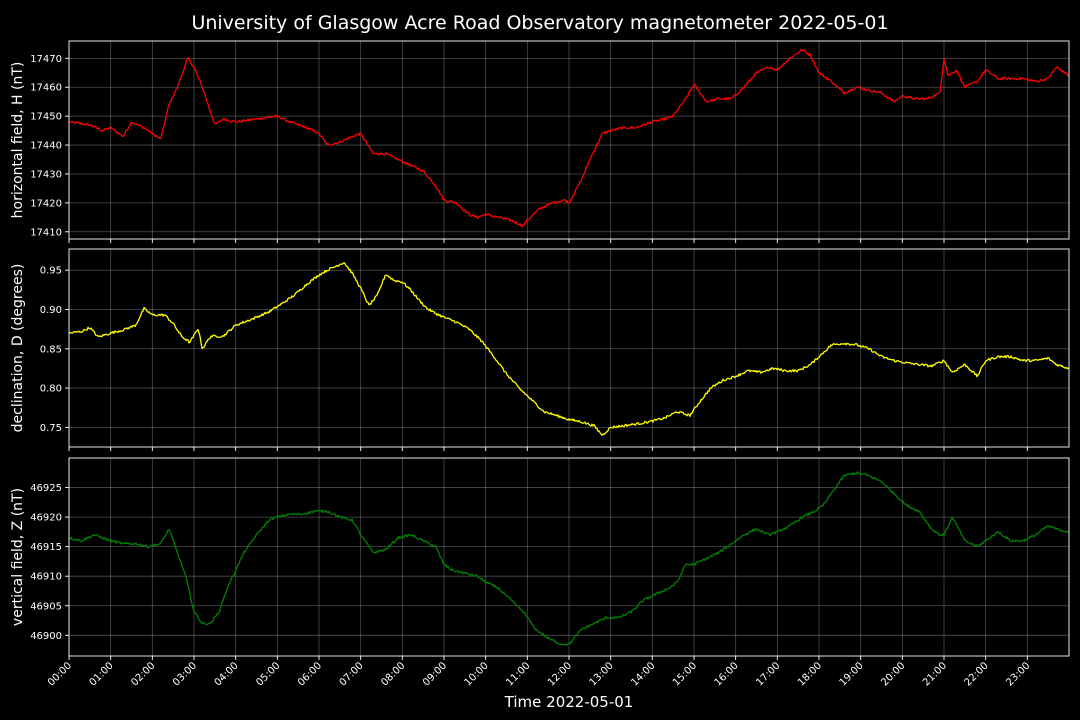 This screenshot has height=720, width=1080. What do you see at coordinates (46, 146) in the screenshot?
I see `y-tick-label: 17440` at bounding box center [46, 146].